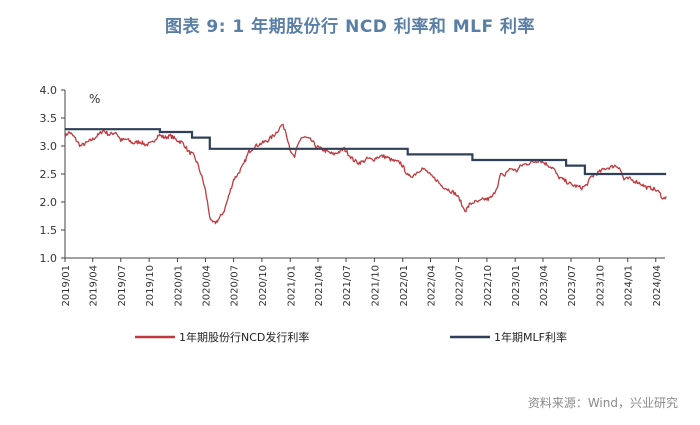  Describe the element at coordinates (600, 286) in the screenshot. I see `x-tick-label: 2023/10` at that location.